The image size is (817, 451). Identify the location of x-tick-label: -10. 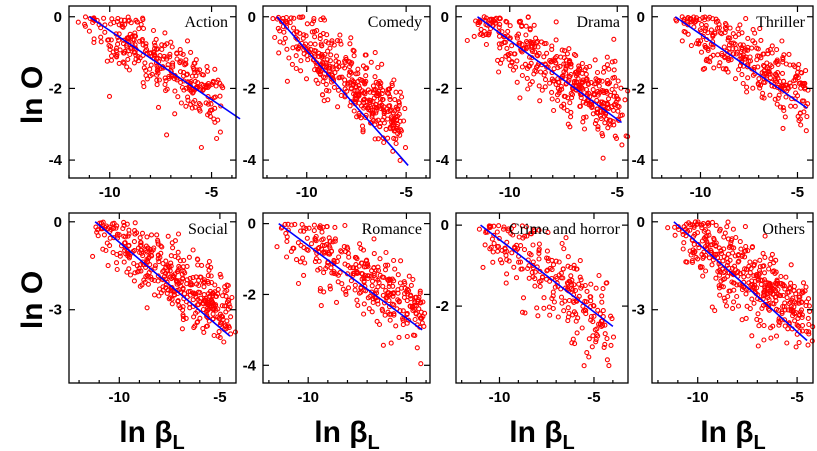
(500, 397).